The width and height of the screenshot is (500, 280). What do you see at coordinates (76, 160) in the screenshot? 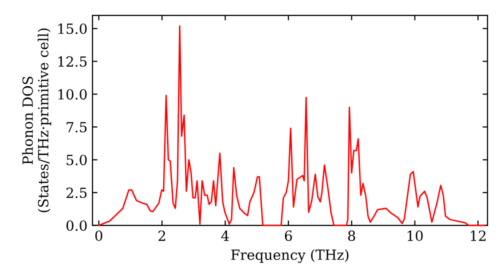
I see `y-tick-label: 5.0` at bounding box center [76, 160].